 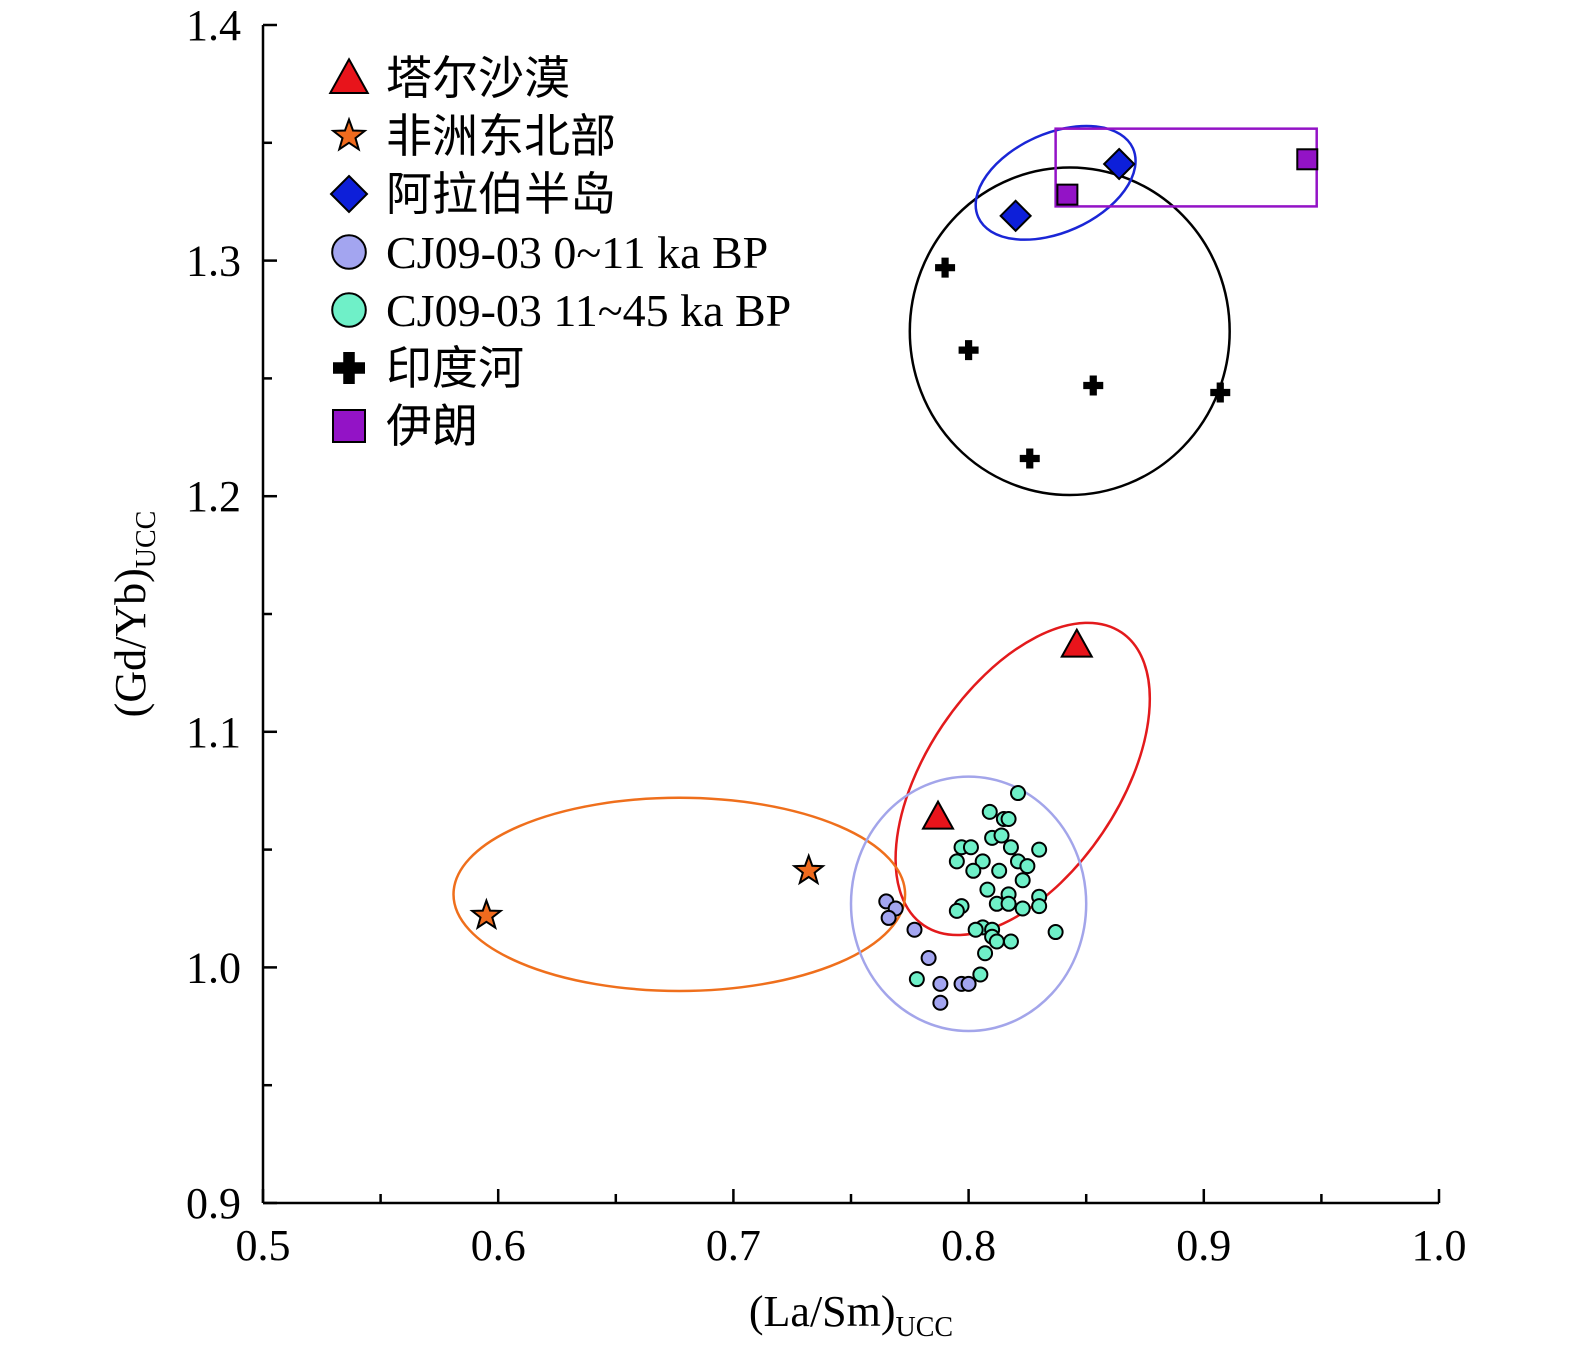 What do you see at coordinates (733, 1245) in the screenshot?
I see `x-tick-label: 0.7` at bounding box center [733, 1245].